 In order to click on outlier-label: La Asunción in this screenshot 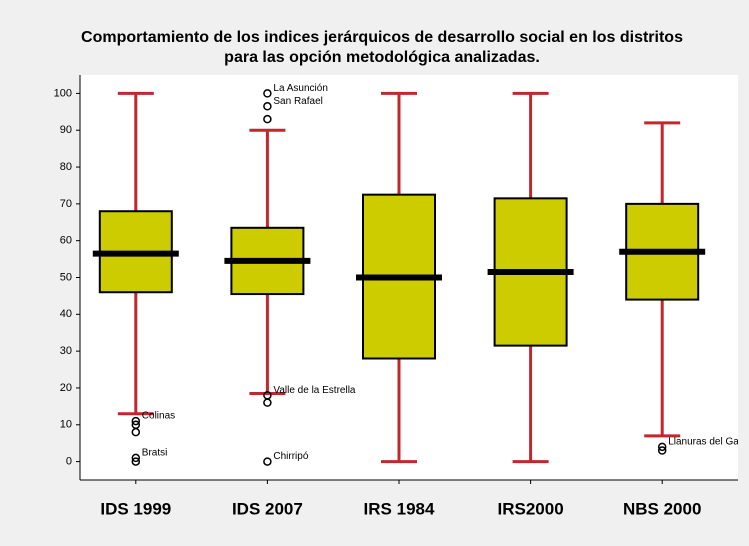, I will do `click(300, 88)`.